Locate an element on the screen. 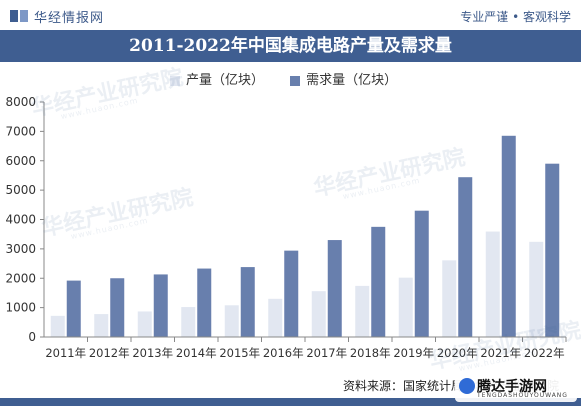 The width and height of the screenshot is (581, 406). y-tick-label: 0 is located at coordinates (32, 337).